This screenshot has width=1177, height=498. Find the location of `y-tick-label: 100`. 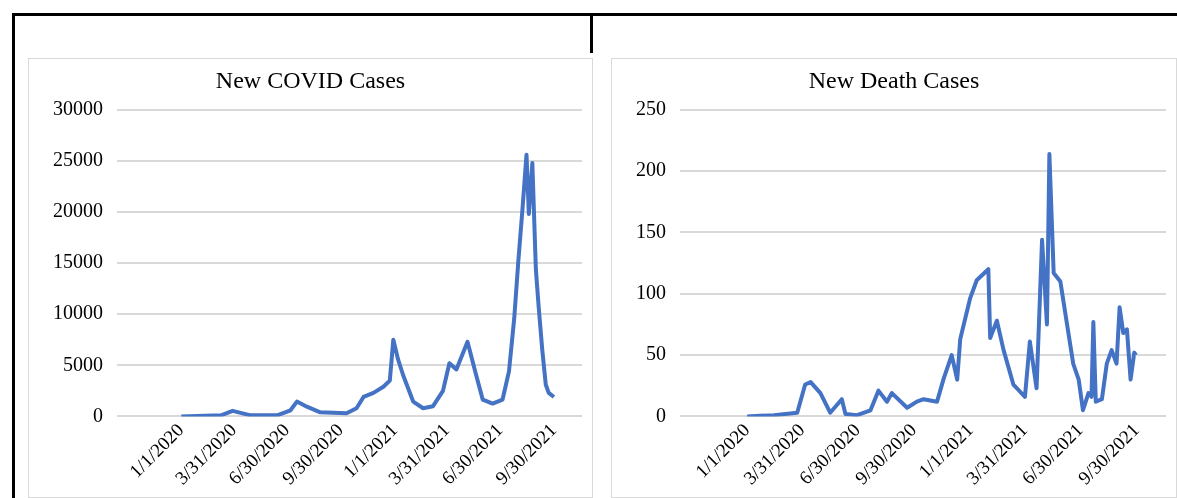

y-tick-label: 100 is located at coordinates (651, 292).